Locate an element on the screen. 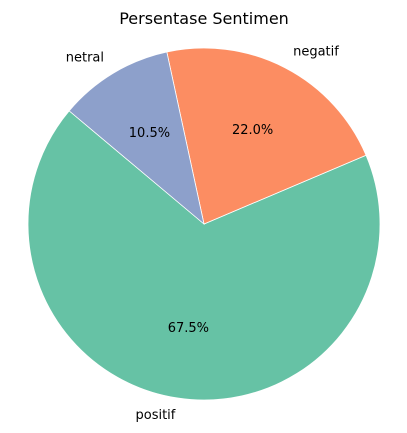  slice-label-negatif: negatif is located at coordinates (316, 52).